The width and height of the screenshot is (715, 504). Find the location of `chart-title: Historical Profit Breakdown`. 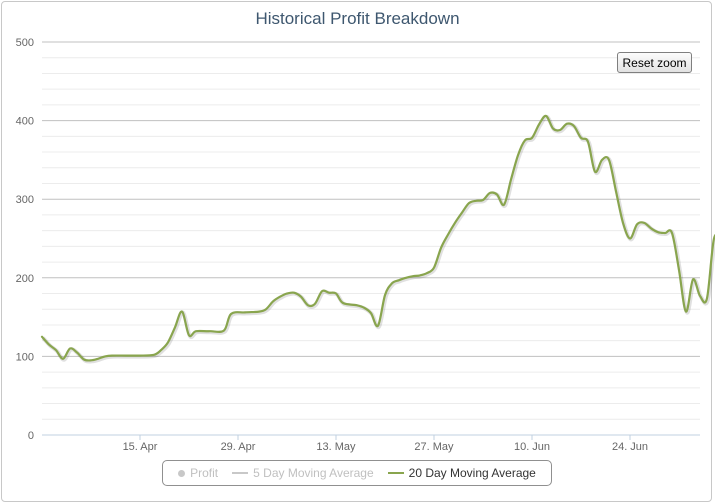

chart-title: Historical Profit Breakdown is located at coordinates (357, 18).